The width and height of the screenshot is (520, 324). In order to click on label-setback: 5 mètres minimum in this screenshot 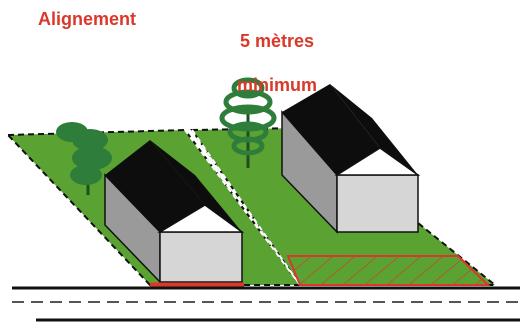, I will do `click(277, 63)`.